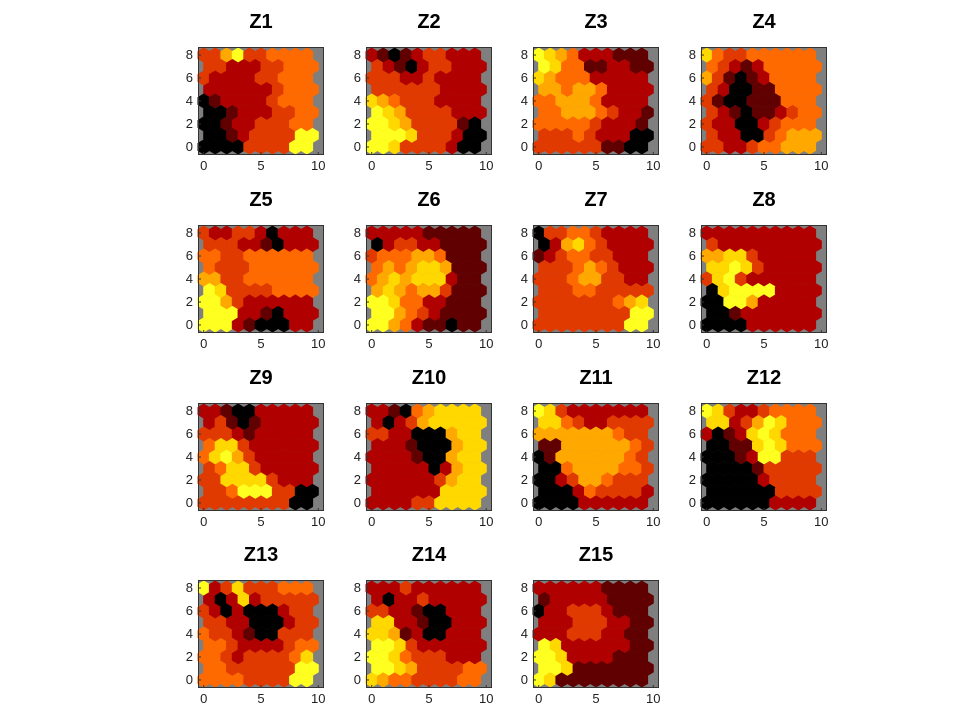  I want to click on panel-title: Z8, so click(764, 200).